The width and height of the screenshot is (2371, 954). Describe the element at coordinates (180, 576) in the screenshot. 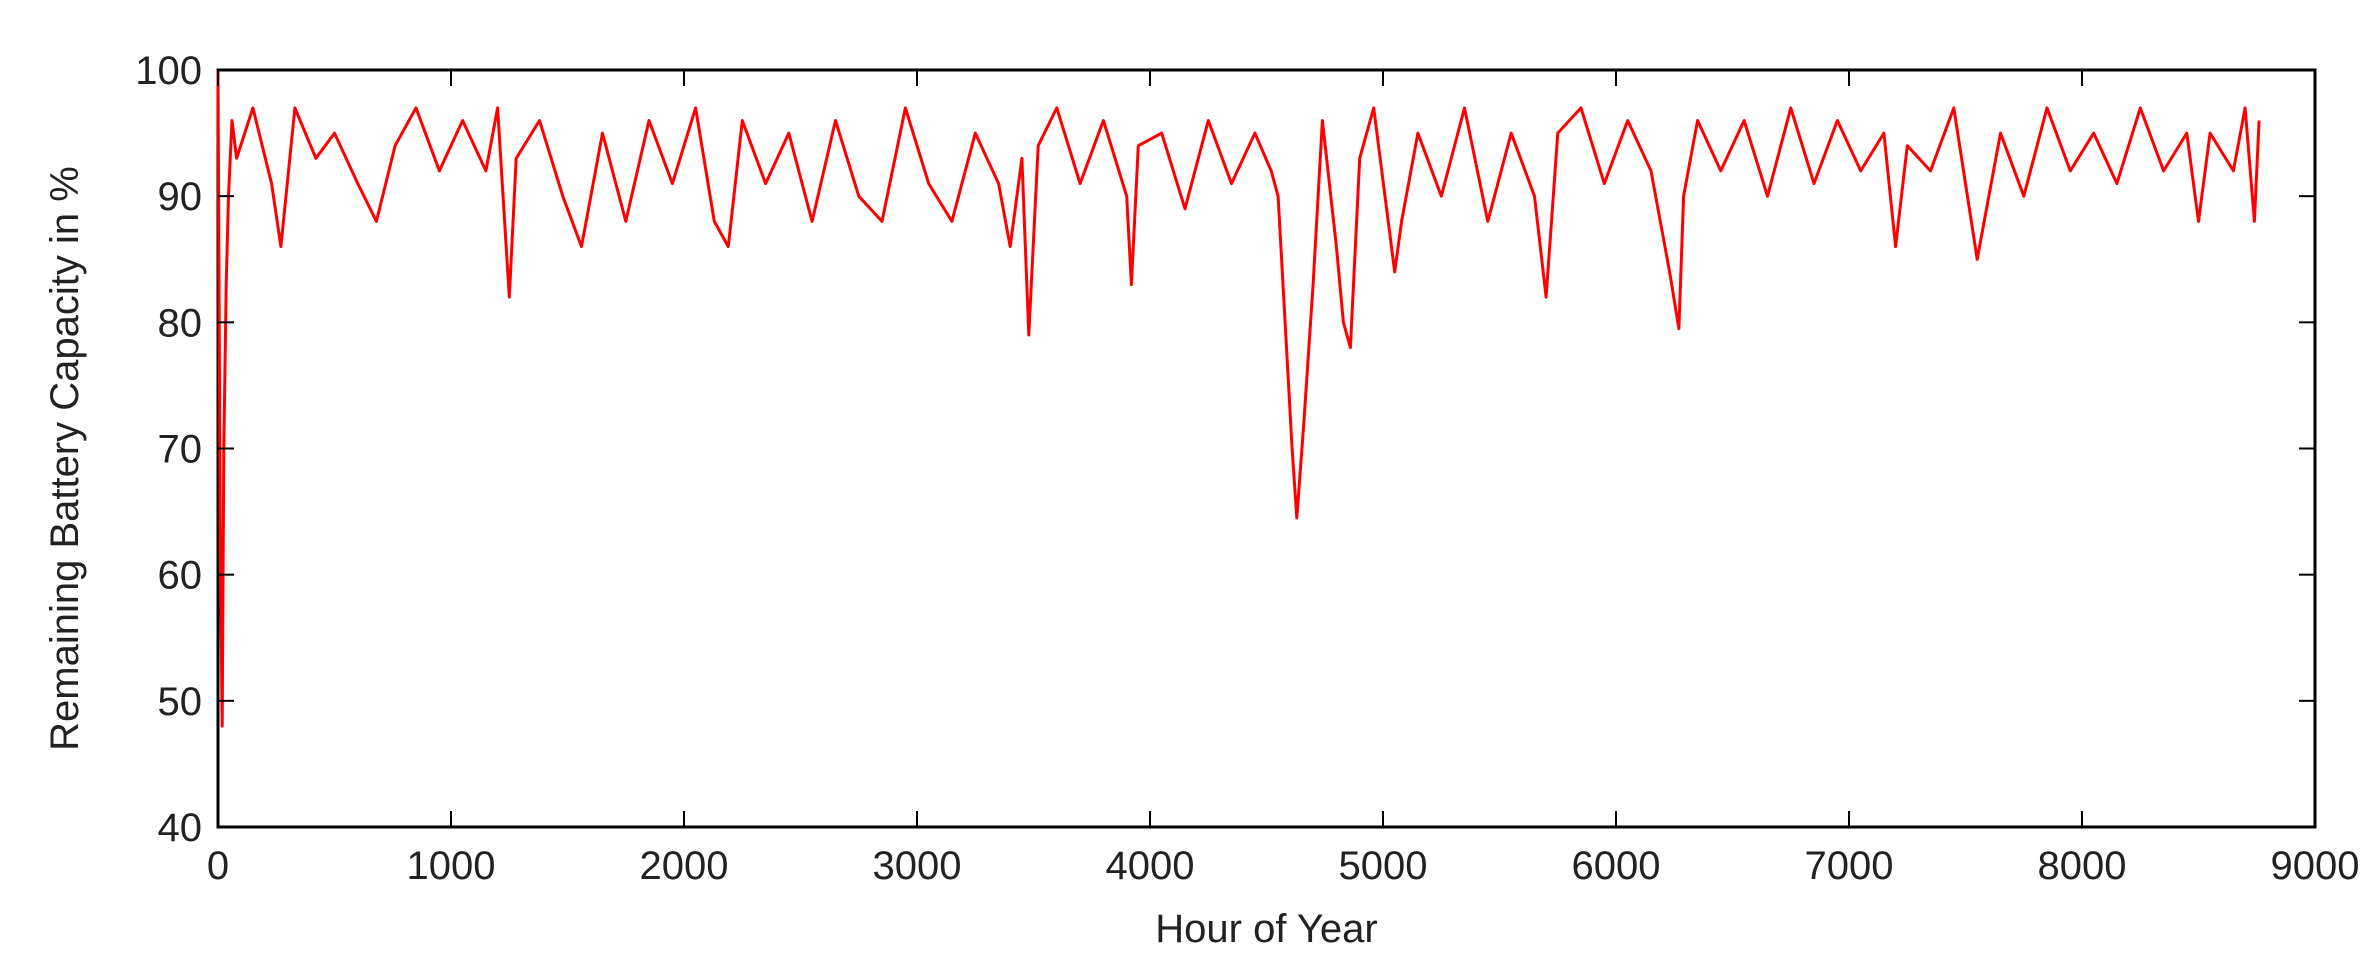

I see `y-tick-label: 60` at that location.